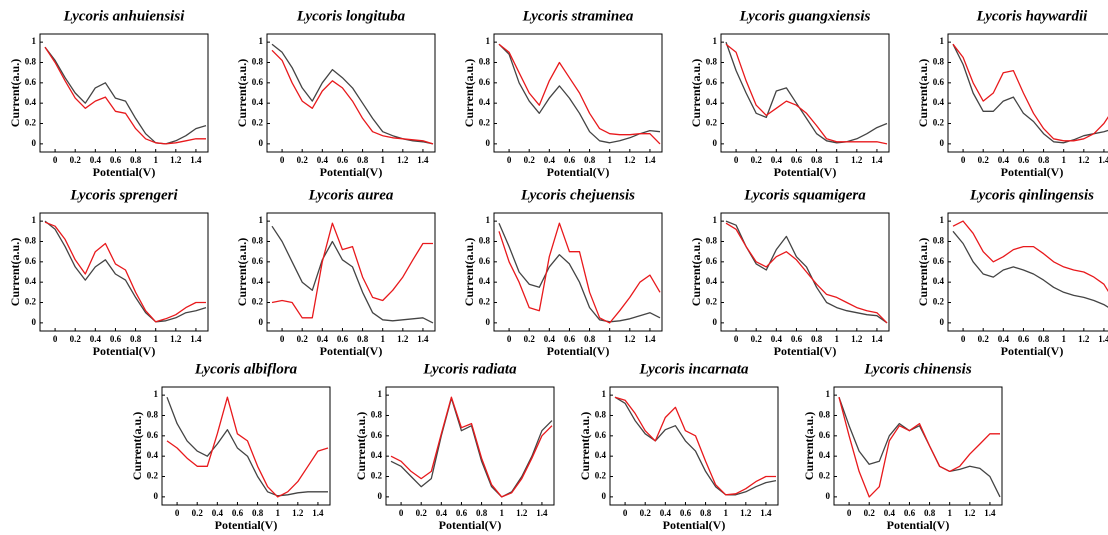  What do you see at coordinates (577, 195) in the screenshot?
I see `chart-title: Lycoris chejuensis` at bounding box center [577, 195].